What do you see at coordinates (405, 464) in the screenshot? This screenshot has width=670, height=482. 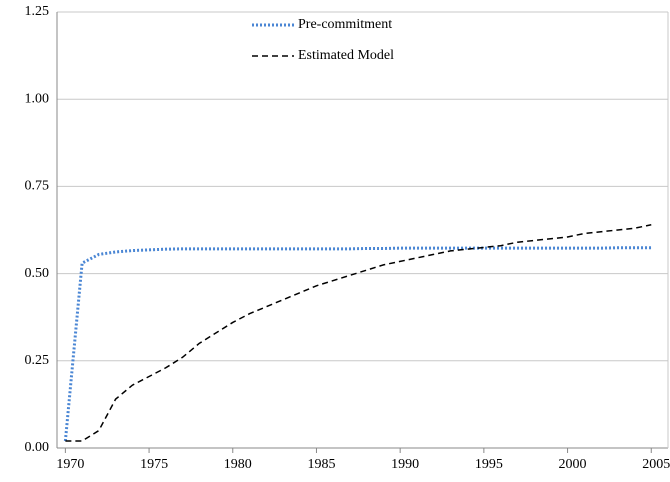 I see `x-tick-label: 1990` at bounding box center [405, 464].